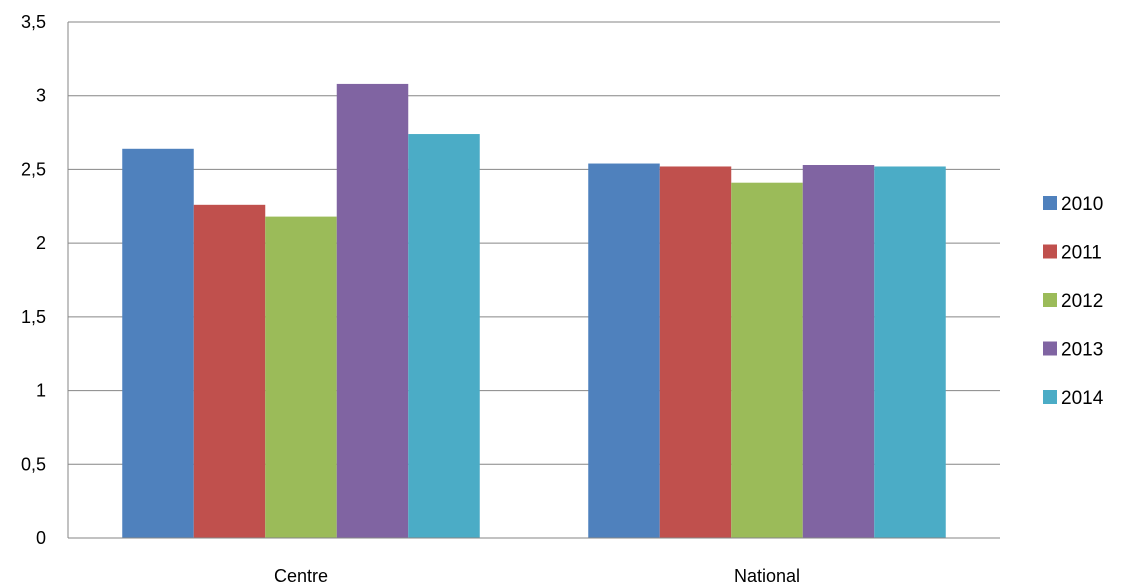  Describe the element at coordinates (1082, 301) in the screenshot. I see `legend-label: 2012` at that location.